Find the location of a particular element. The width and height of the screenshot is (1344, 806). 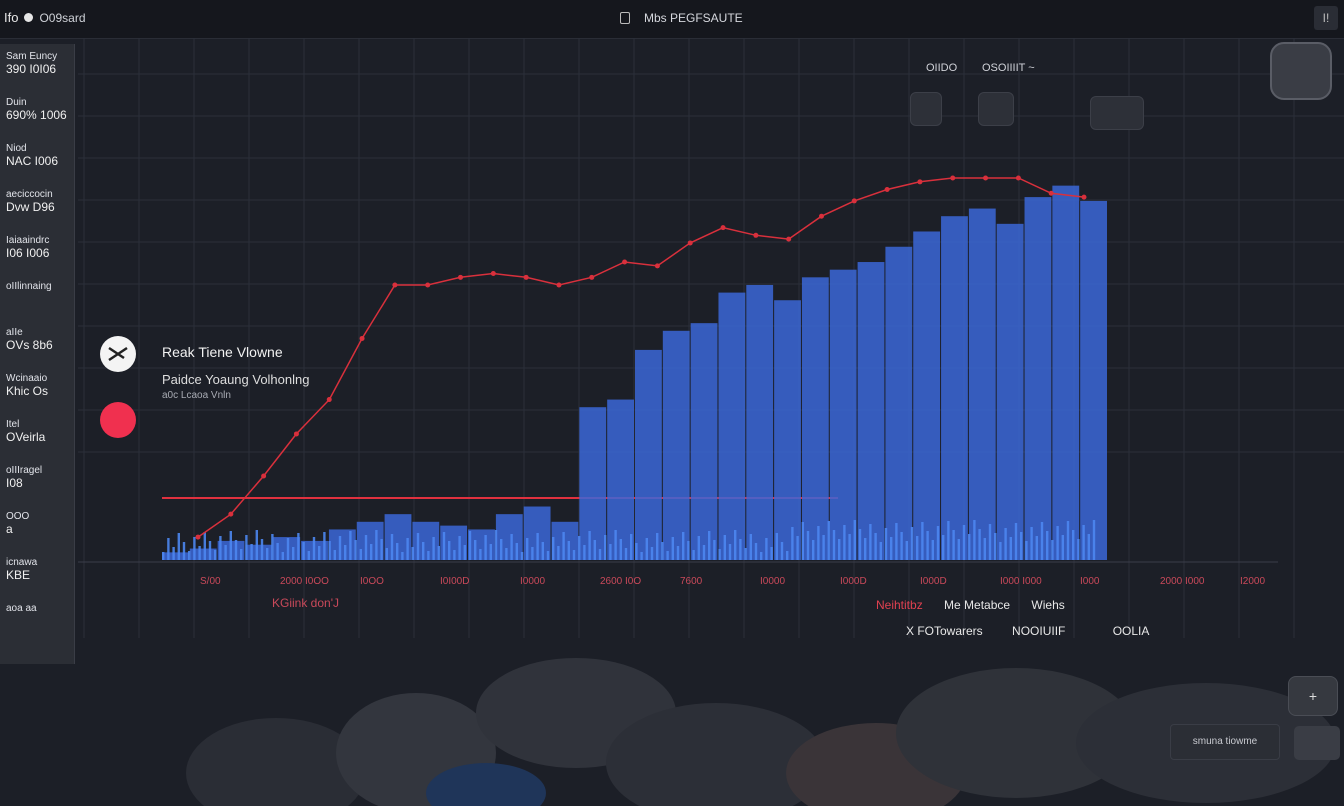

window-dot-icon is located at coordinates (29, 17).